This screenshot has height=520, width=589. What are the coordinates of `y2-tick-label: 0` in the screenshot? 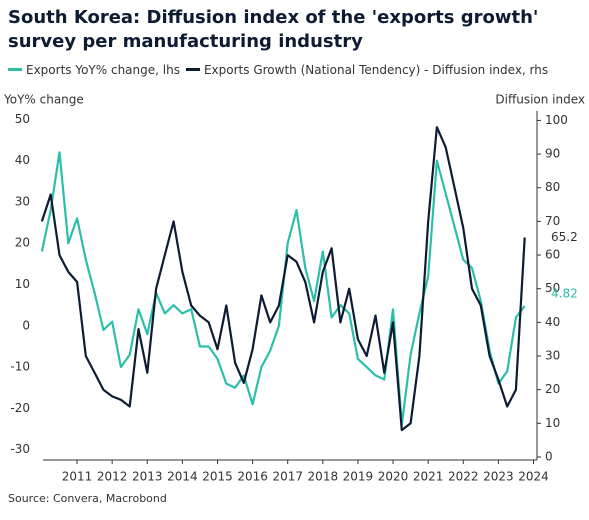 It's located at (549, 456).